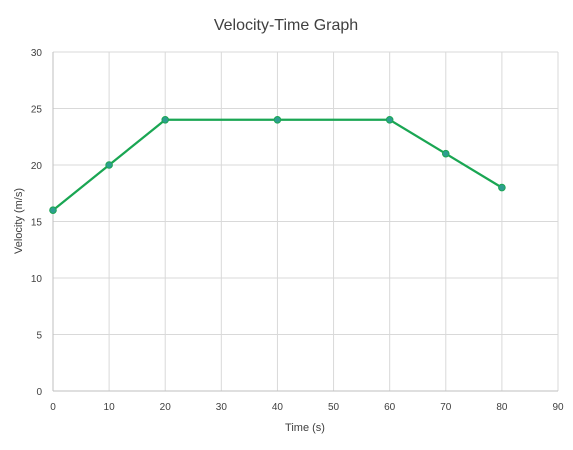  Describe the element at coordinates (39, 392) in the screenshot. I see `y-tick-label: 0` at that location.